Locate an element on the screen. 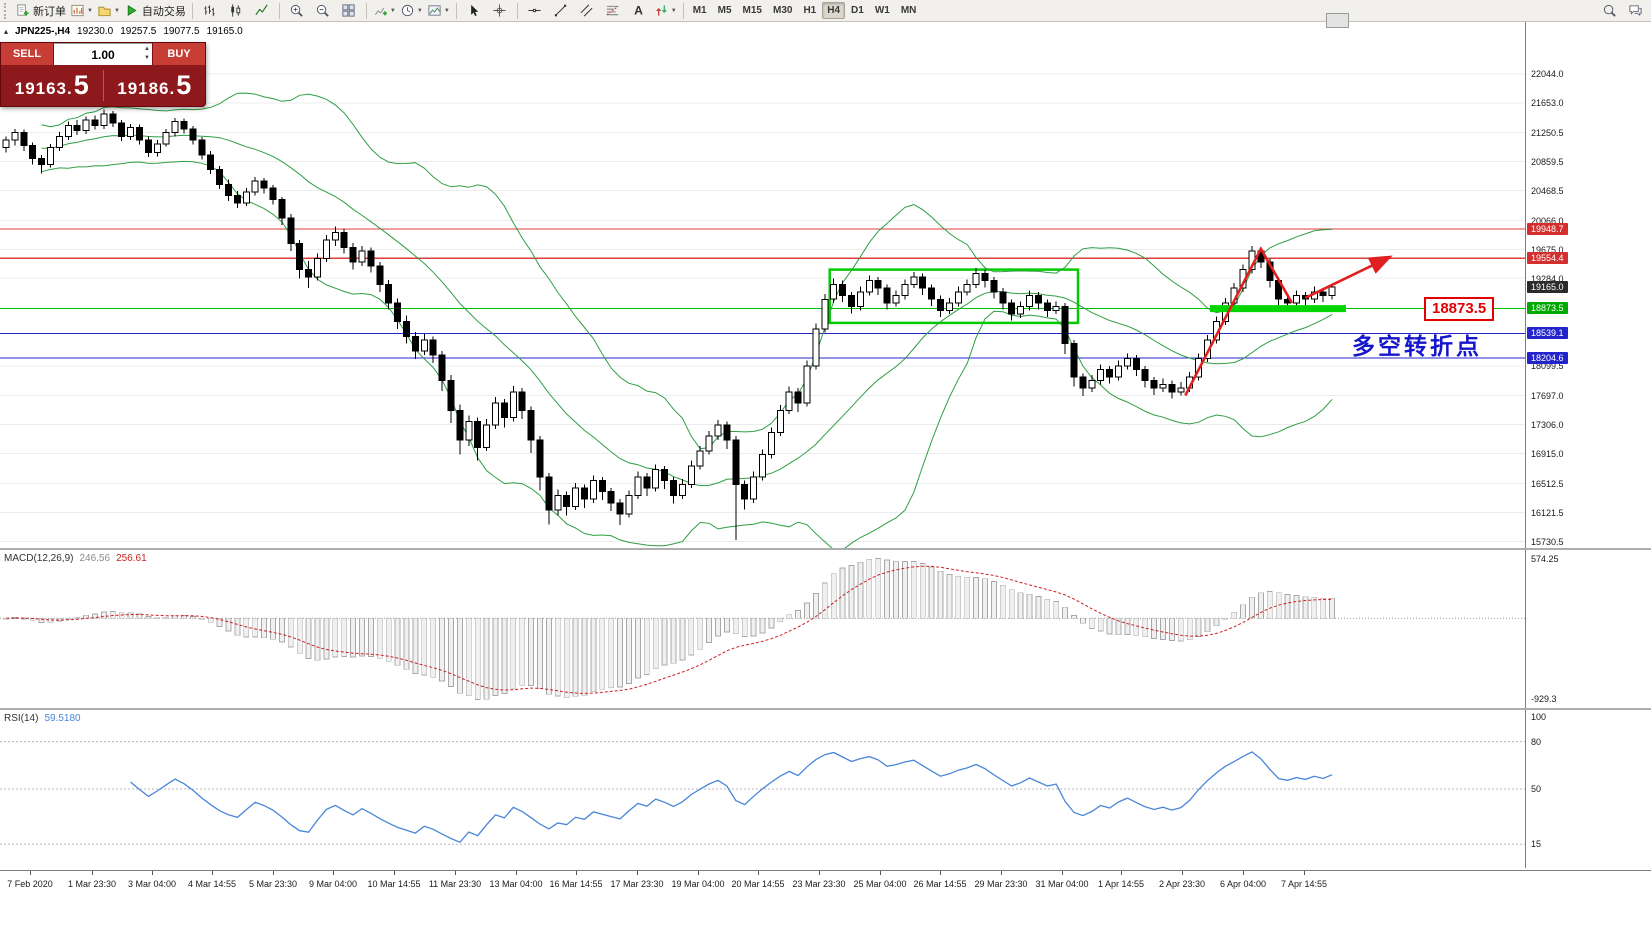  volume-value: 1.00 is located at coordinates (103, 54).